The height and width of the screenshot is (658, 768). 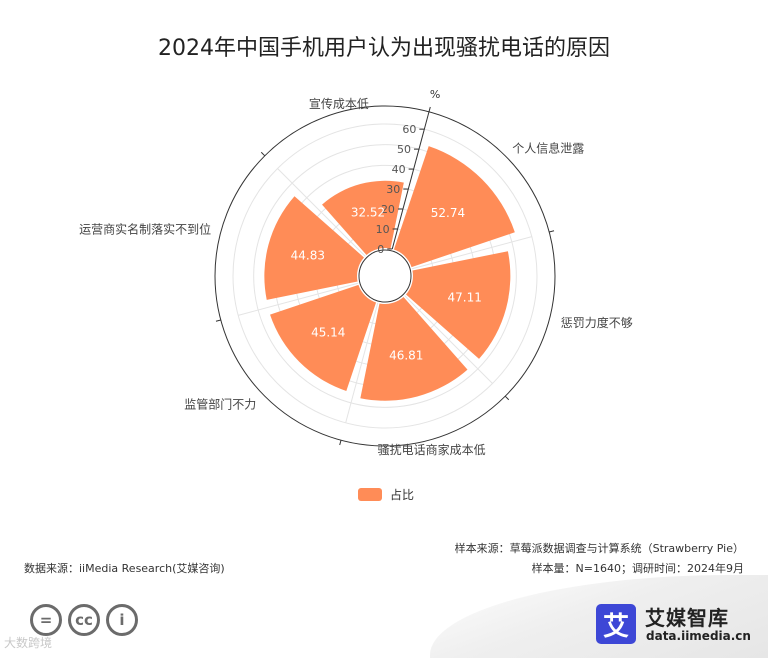 What do you see at coordinates (384, 48) in the screenshot?
I see `chart-title: 2024年中国手机用户认为出现骚扰电话的原因` at bounding box center [384, 48].